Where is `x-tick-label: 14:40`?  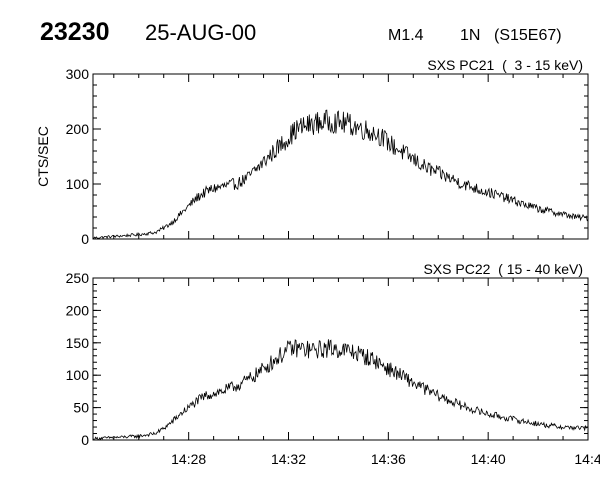
x-tick-label: 14:40 is located at coordinates (488, 459).